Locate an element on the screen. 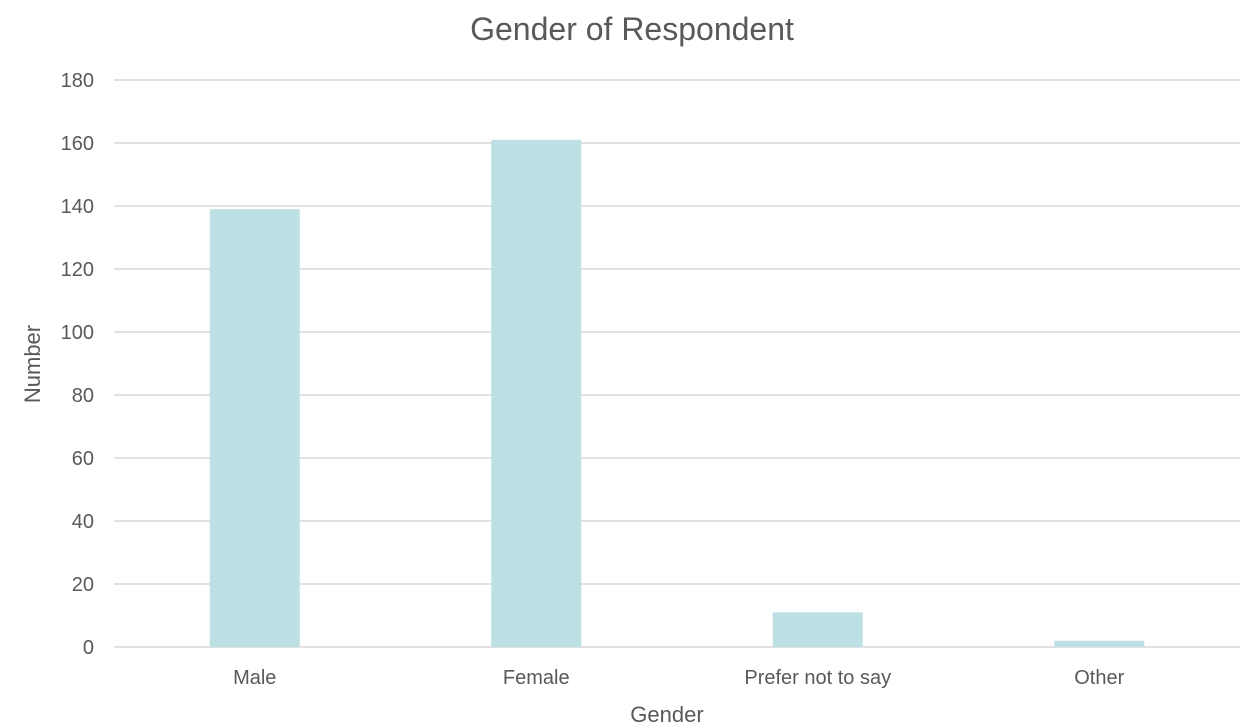 The image size is (1242, 728). chart-title: Gender of Respondent is located at coordinates (632, 29).